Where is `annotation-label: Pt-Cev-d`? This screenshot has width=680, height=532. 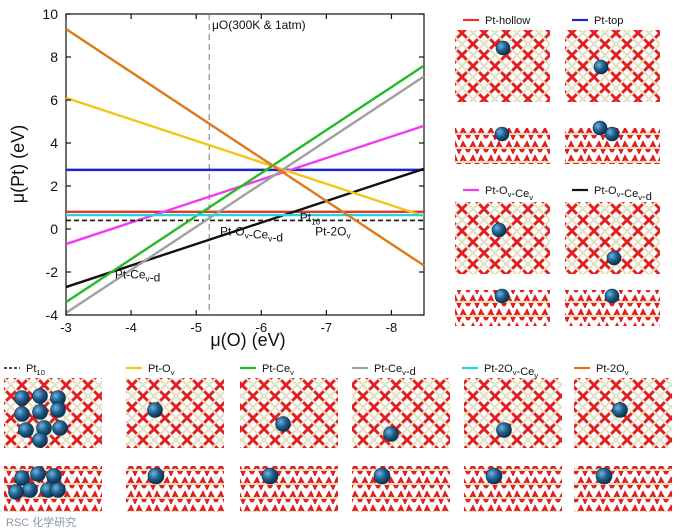
annotation-label: Pt-Cev-d is located at coordinates (138, 275).